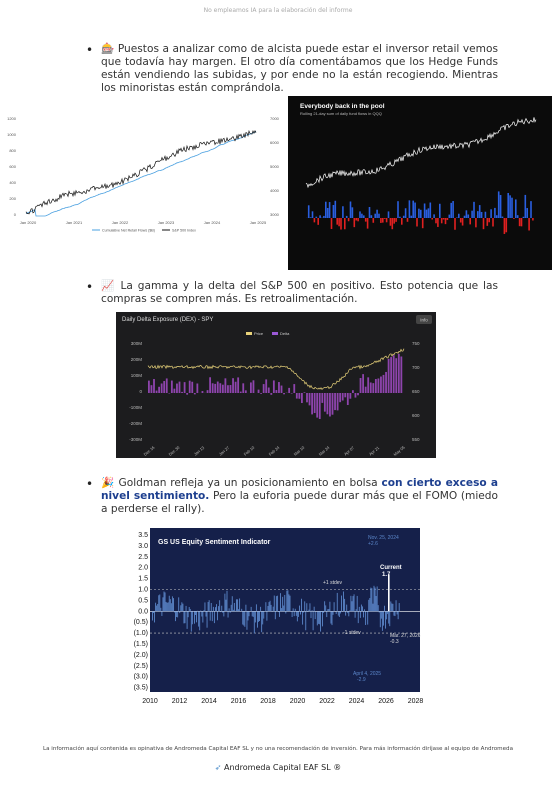 This screenshot has width=556, height=785. I want to click on x-tick-label: Apr 21, so click(374, 451).